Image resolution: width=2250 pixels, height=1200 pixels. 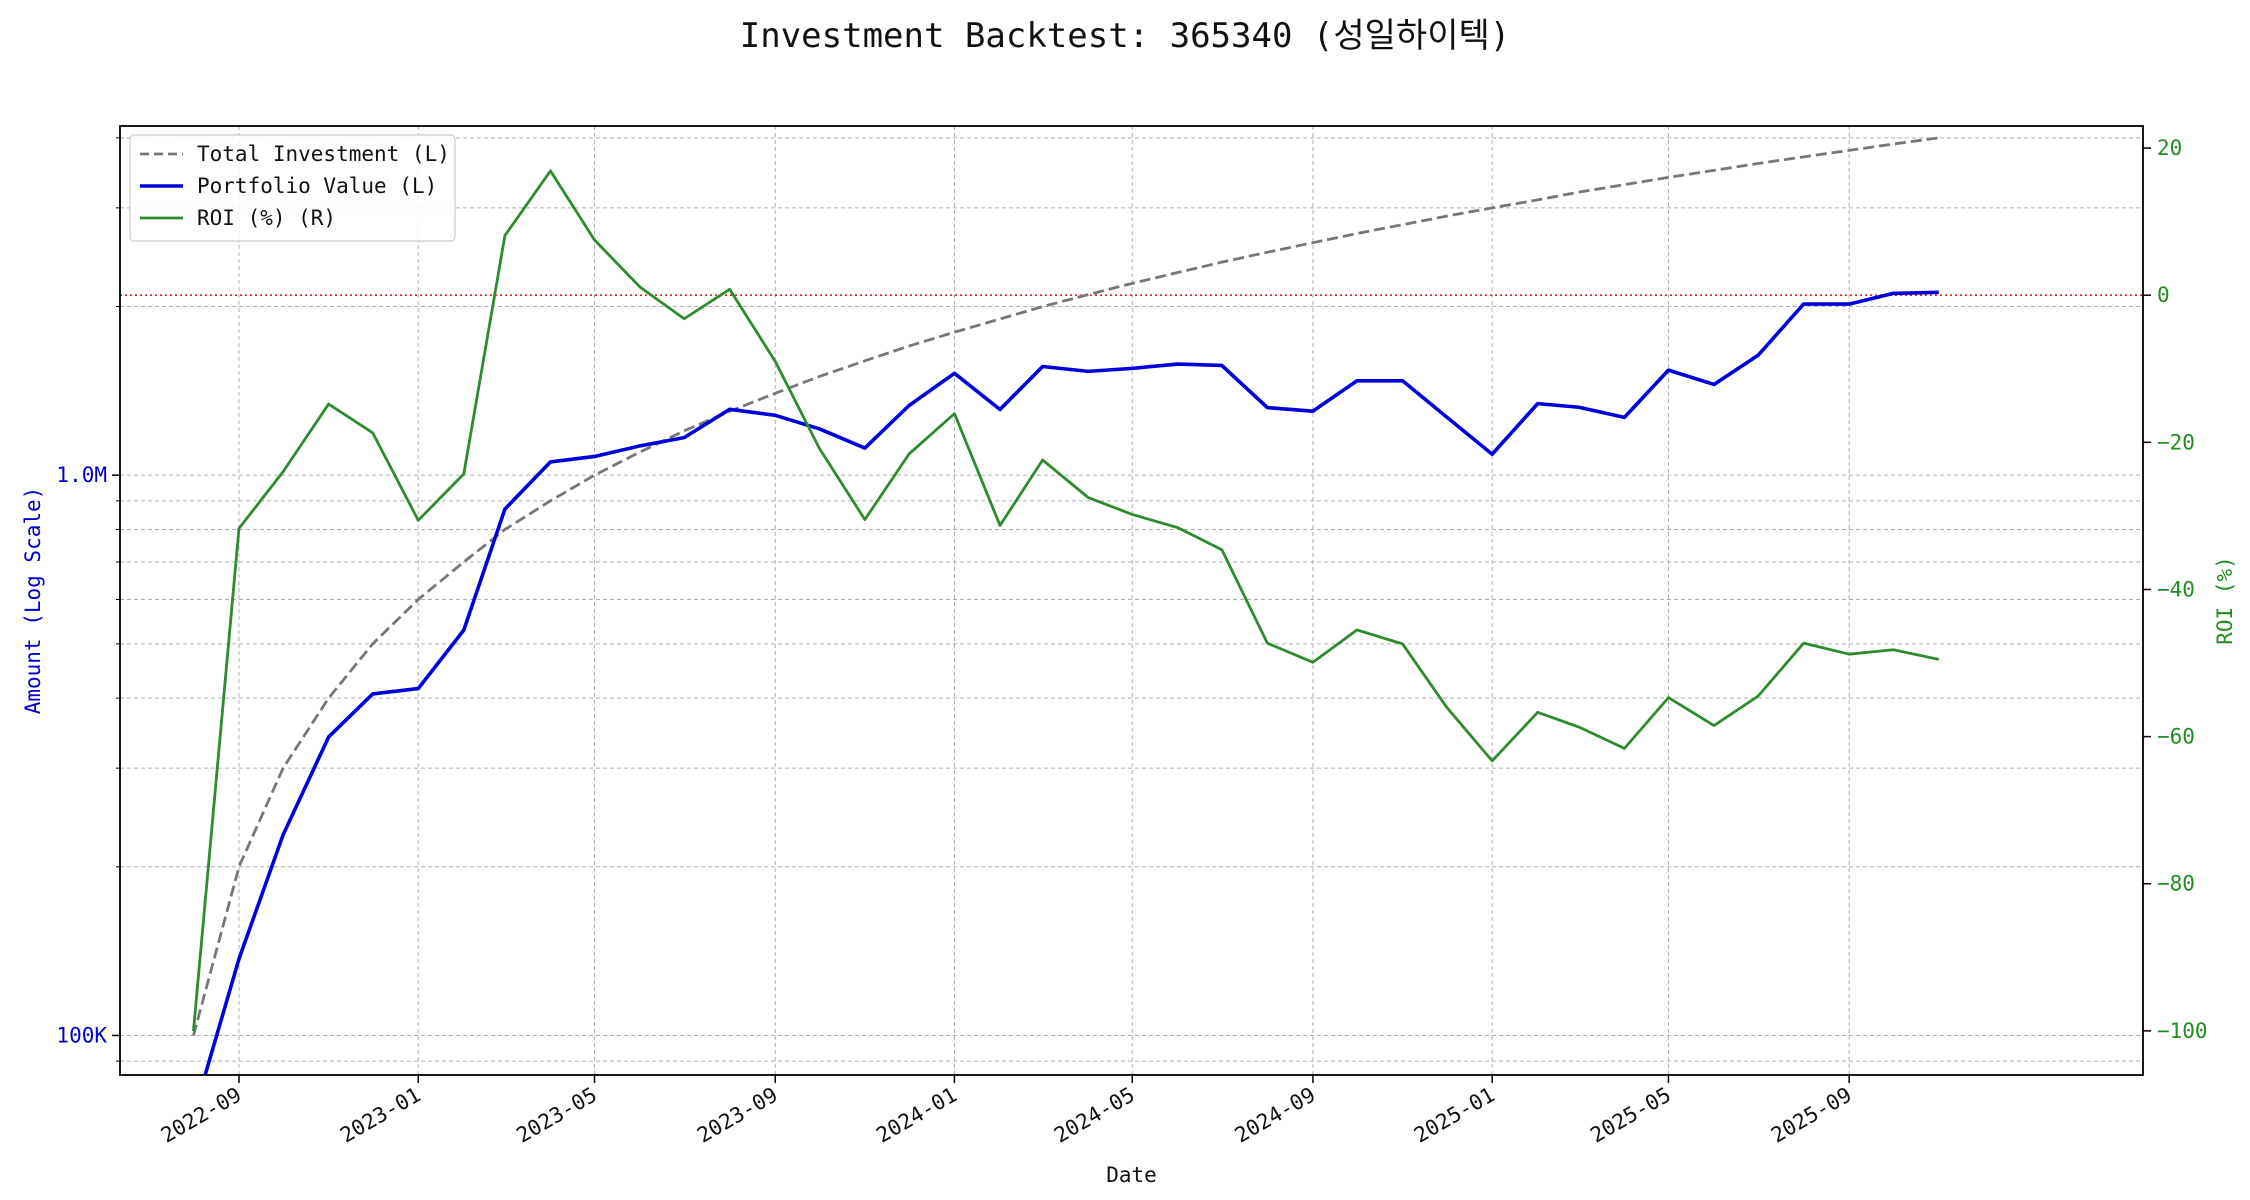 What do you see at coordinates (1131, 1175) in the screenshot?
I see `x-axis-label: Date` at bounding box center [1131, 1175].